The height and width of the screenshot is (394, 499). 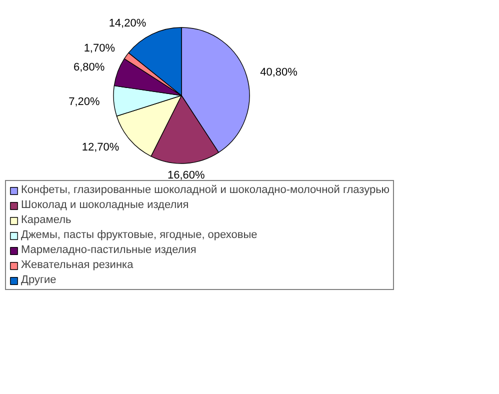 I want to click on legend-label: Джемы, пасты фруктовые, ягодные, ореховые, so click(x=139, y=235).